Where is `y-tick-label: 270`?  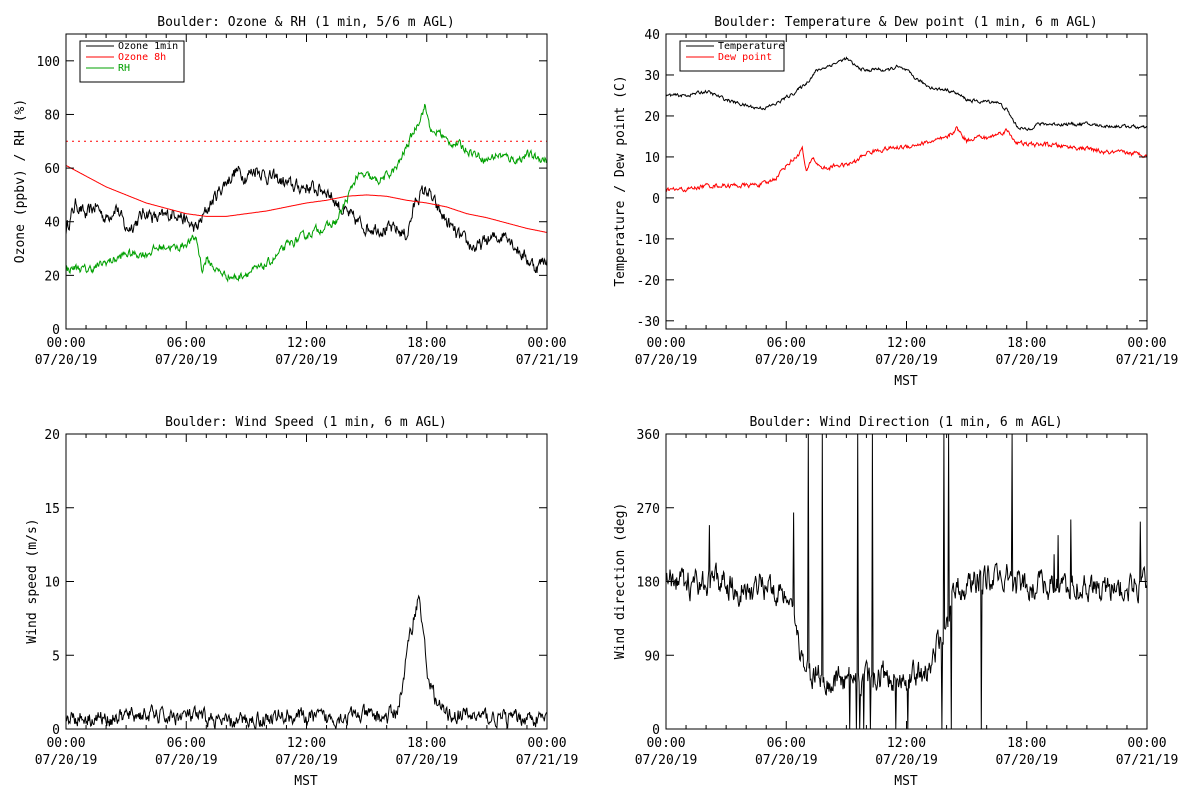
y-tick-label: 270 is located at coordinates (648, 509).